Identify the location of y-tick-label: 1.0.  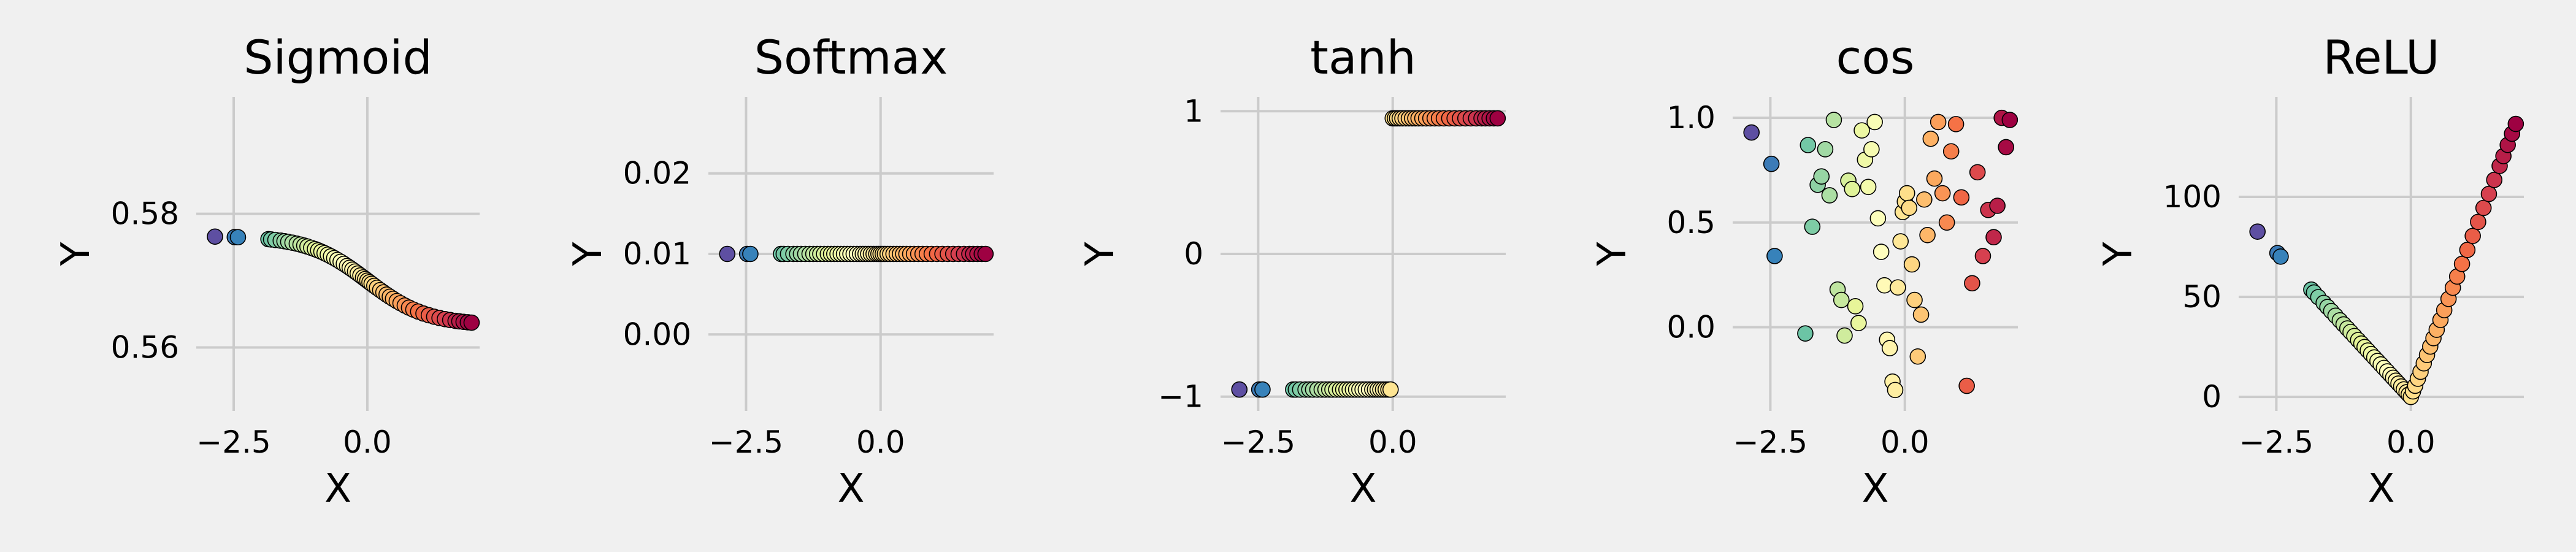
(1690, 118).